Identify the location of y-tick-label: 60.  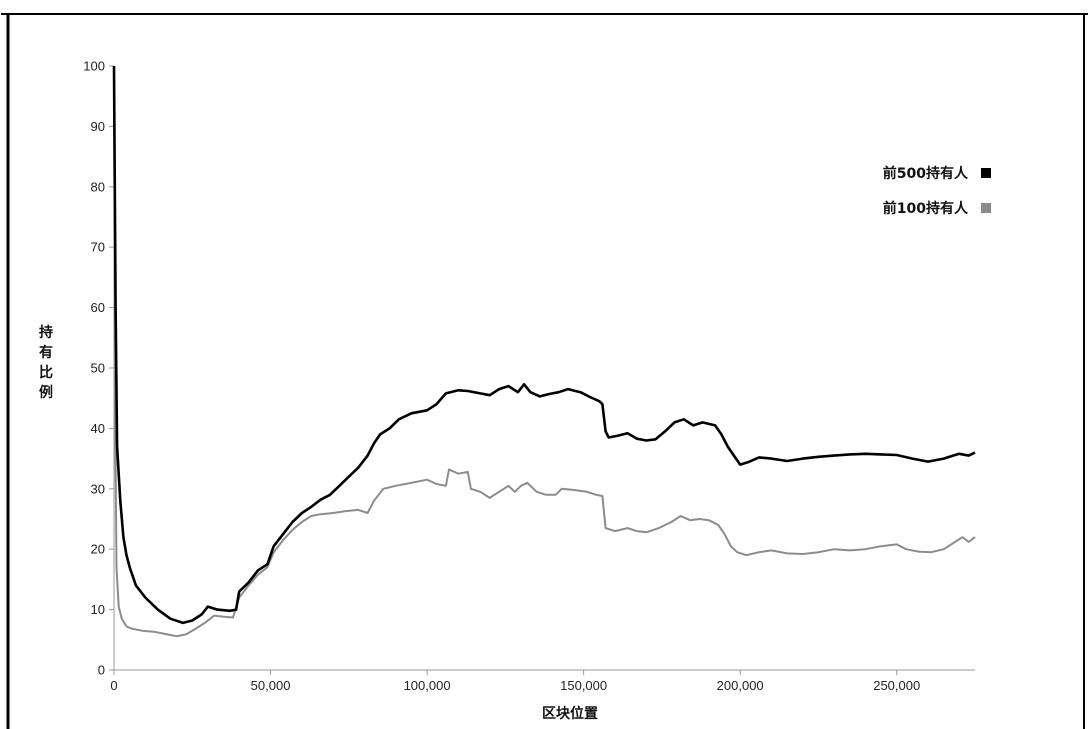
(98, 307).